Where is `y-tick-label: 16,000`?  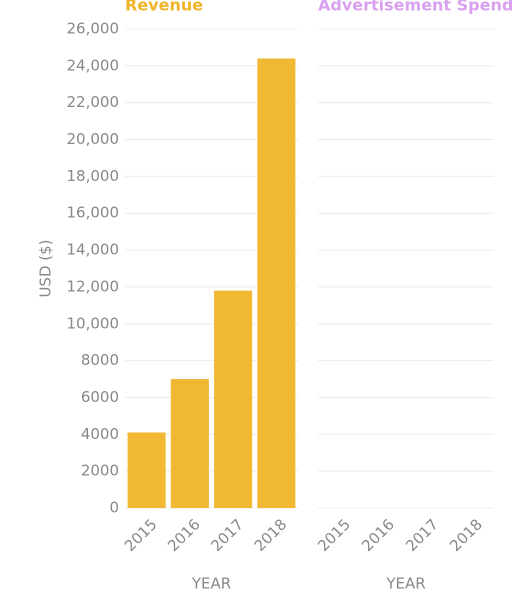
y-tick-label: 16,000 is located at coordinates (93, 213).